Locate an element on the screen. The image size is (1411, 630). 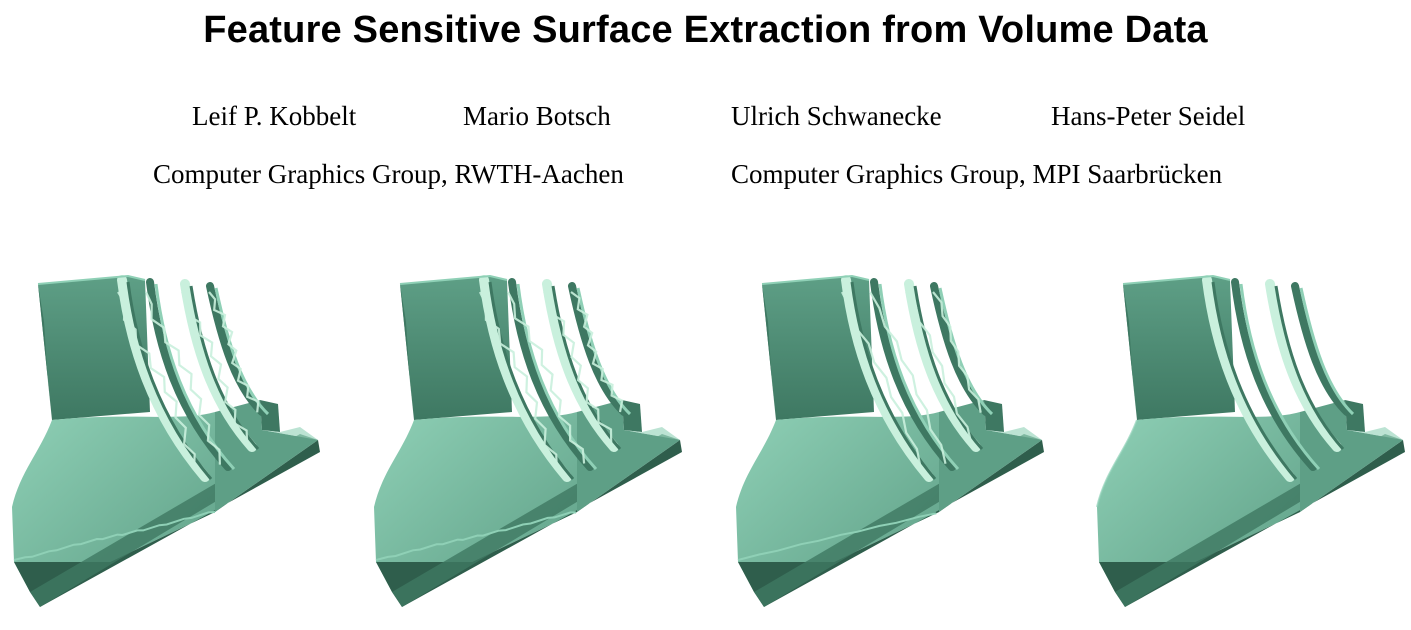
affiliation-1: Computer Graphics Group, RWTH-Aachen is located at coordinates (388, 174).